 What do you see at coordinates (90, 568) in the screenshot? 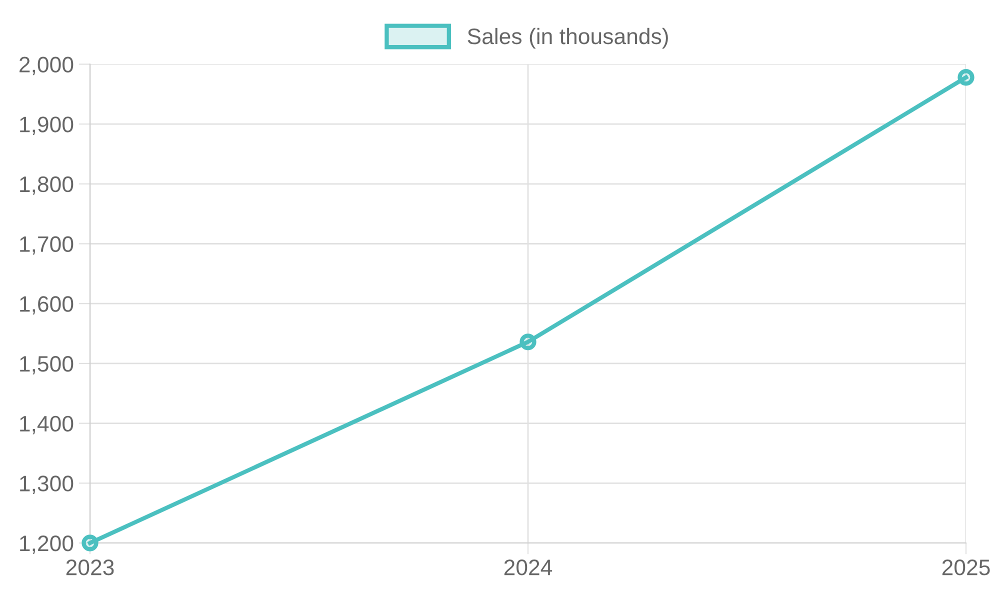
I see `x-tick-label: 2023` at bounding box center [90, 568].